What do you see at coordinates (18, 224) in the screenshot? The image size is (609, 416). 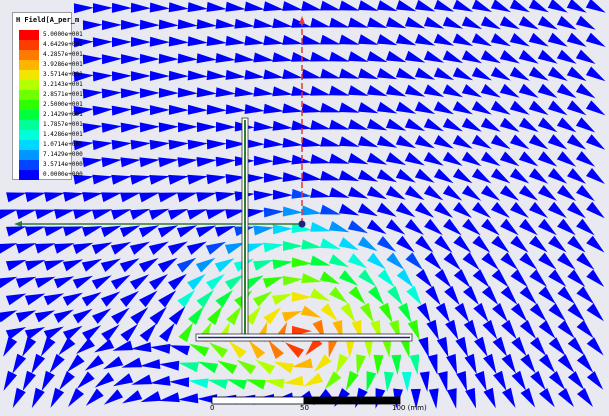 I see `x-axis-arrow-icon` at bounding box center [18, 224].